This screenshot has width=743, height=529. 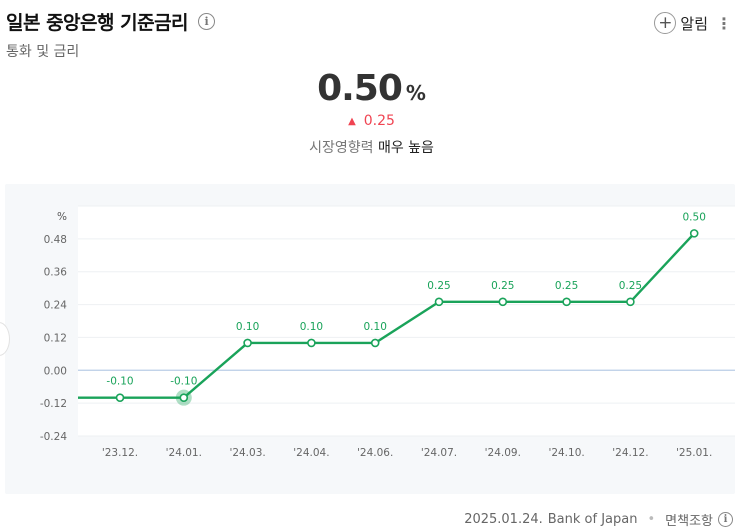 What do you see at coordinates (56, 273) in the screenshot?
I see `y-tick-label: 0.36` at bounding box center [56, 273].